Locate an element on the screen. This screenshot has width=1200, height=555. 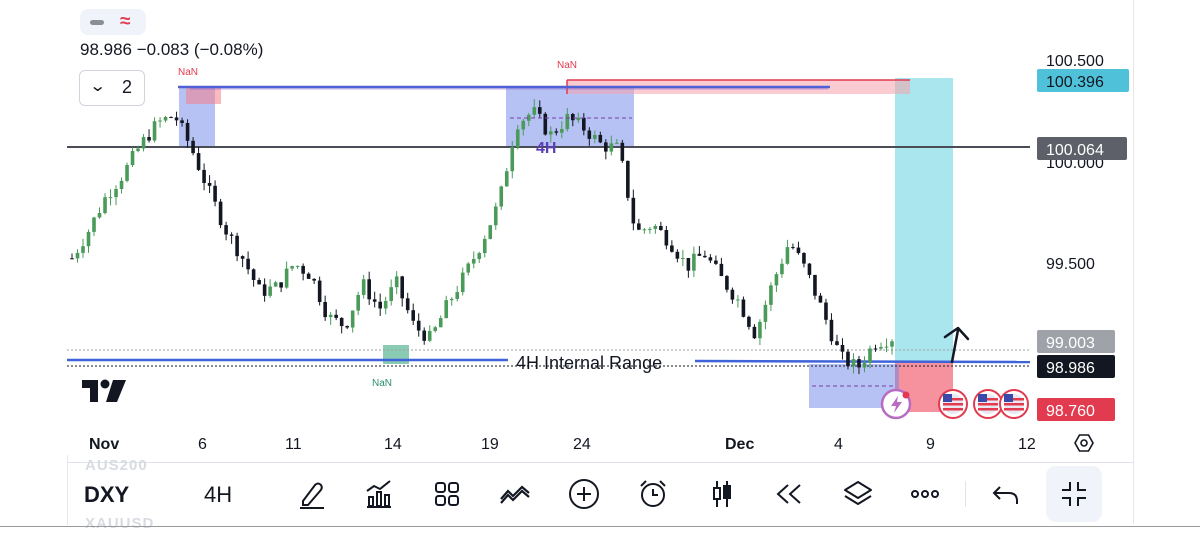
badge-98760: 98.760 is located at coordinates (1076, 409).